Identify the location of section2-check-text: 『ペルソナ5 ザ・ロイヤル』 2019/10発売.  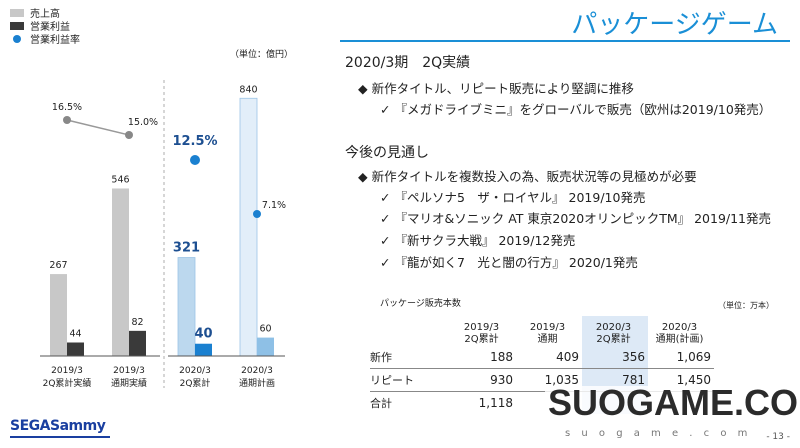
(520, 197).